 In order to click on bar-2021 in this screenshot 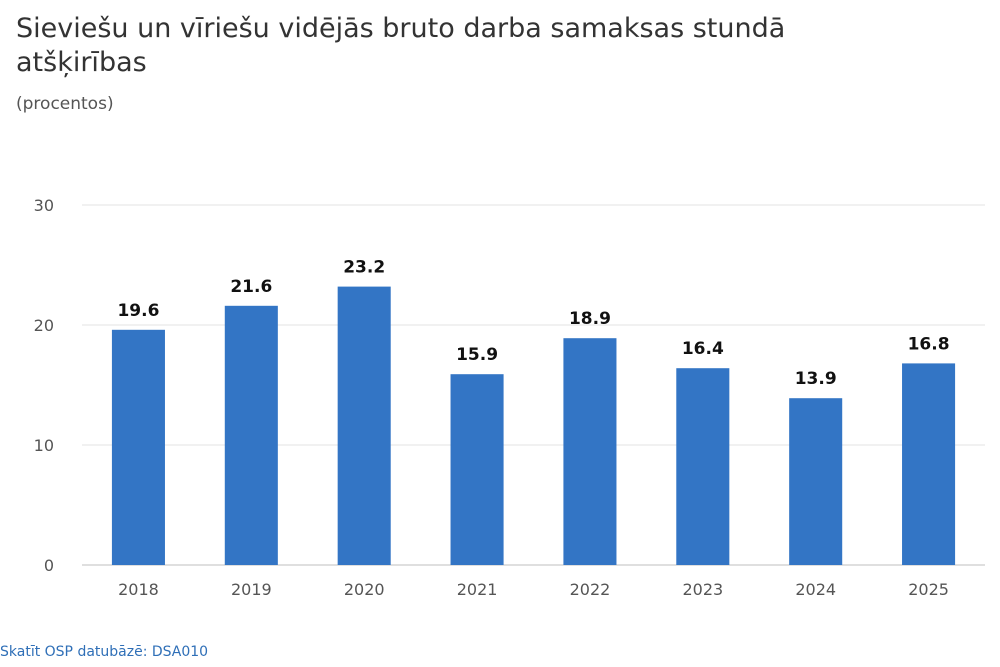, I will do `click(477, 469)`.